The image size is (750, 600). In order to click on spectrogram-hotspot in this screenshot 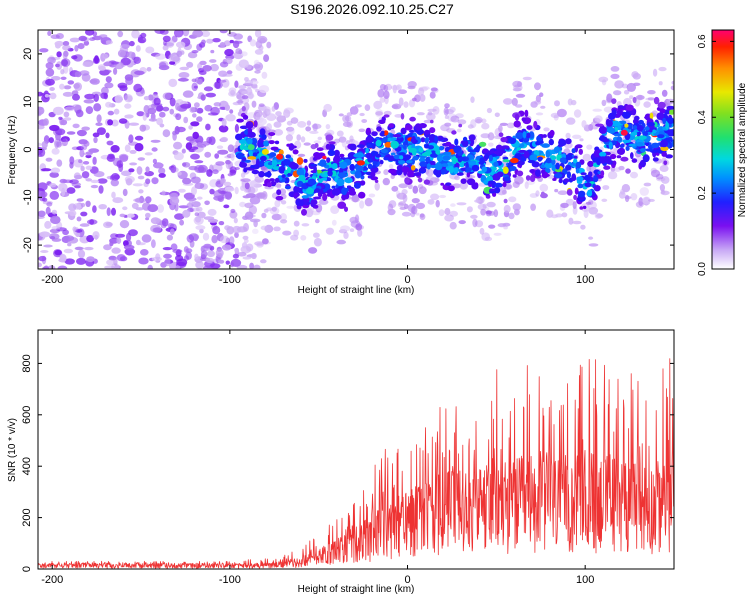, I will do `click(265, 151)`.